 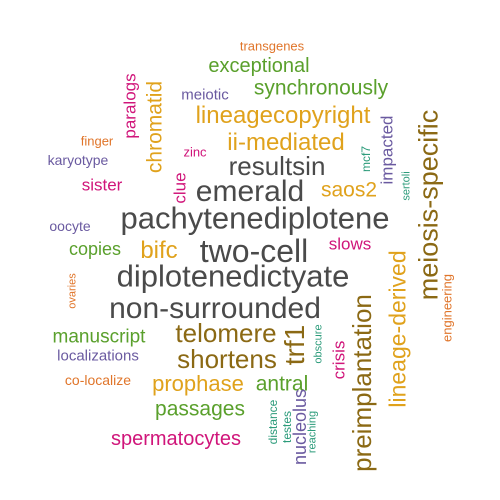 I want to click on word-sister: sister, so click(x=102, y=185).